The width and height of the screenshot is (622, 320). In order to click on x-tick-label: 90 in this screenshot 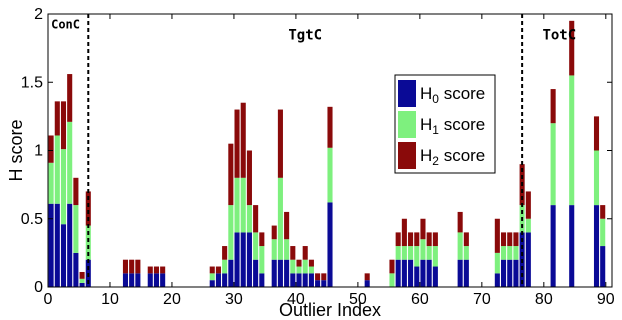, I will do `click(606, 299)`.